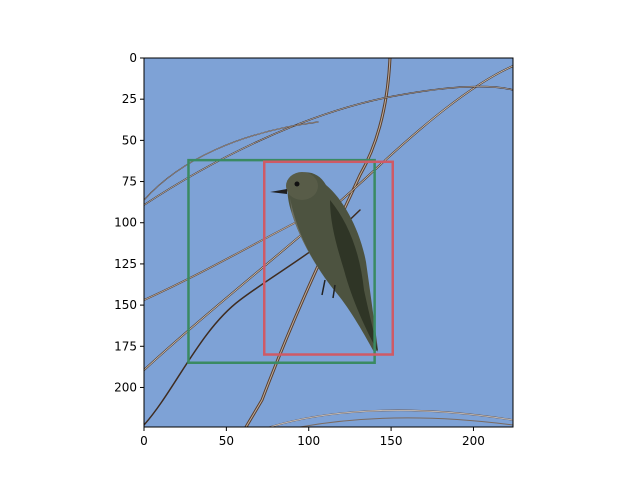  What do you see at coordinates (129, 182) in the screenshot?
I see `y-tick-label: 75` at bounding box center [129, 182].